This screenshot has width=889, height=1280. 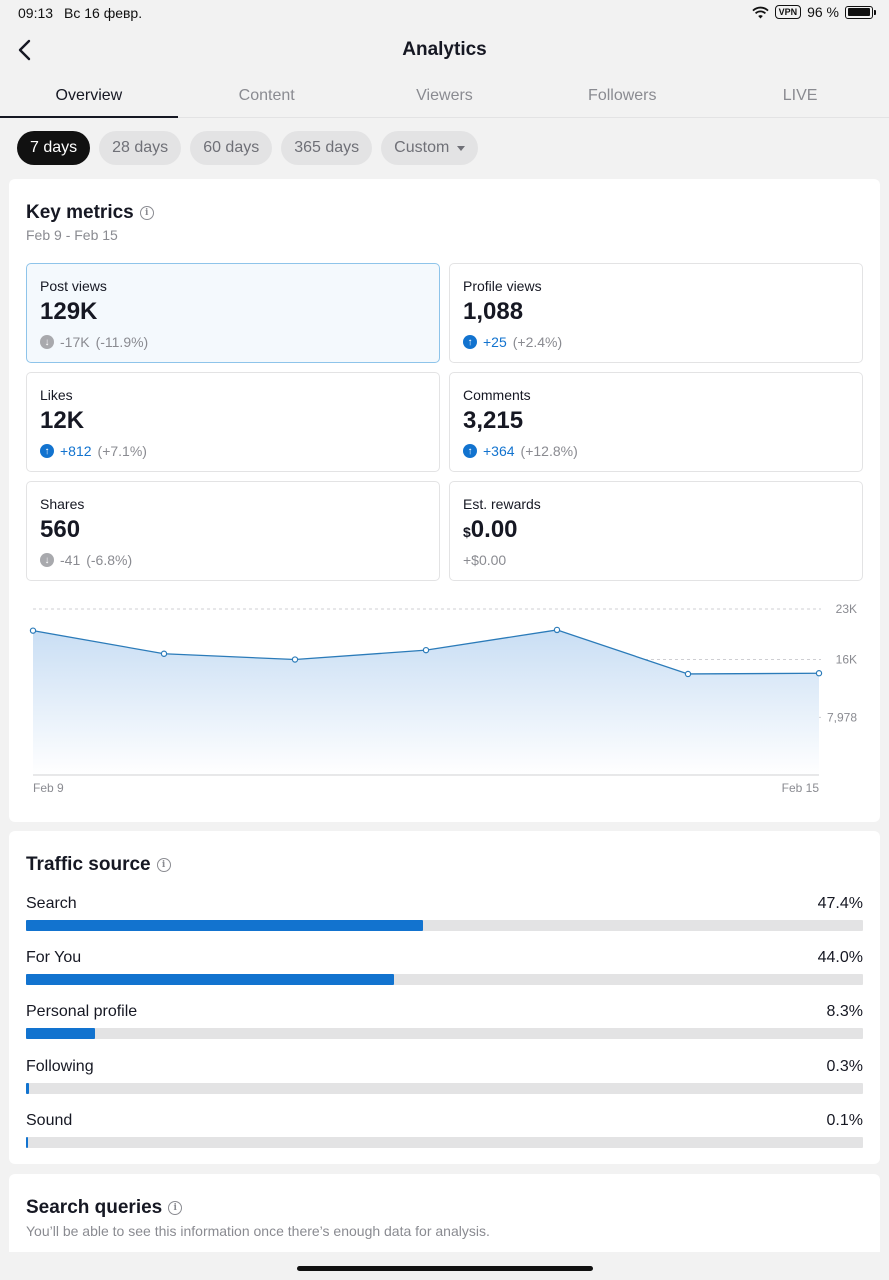 What do you see at coordinates (842, 717) in the screenshot?
I see `chart-y-tick-label: 7,978` at bounding box center [842, 717].